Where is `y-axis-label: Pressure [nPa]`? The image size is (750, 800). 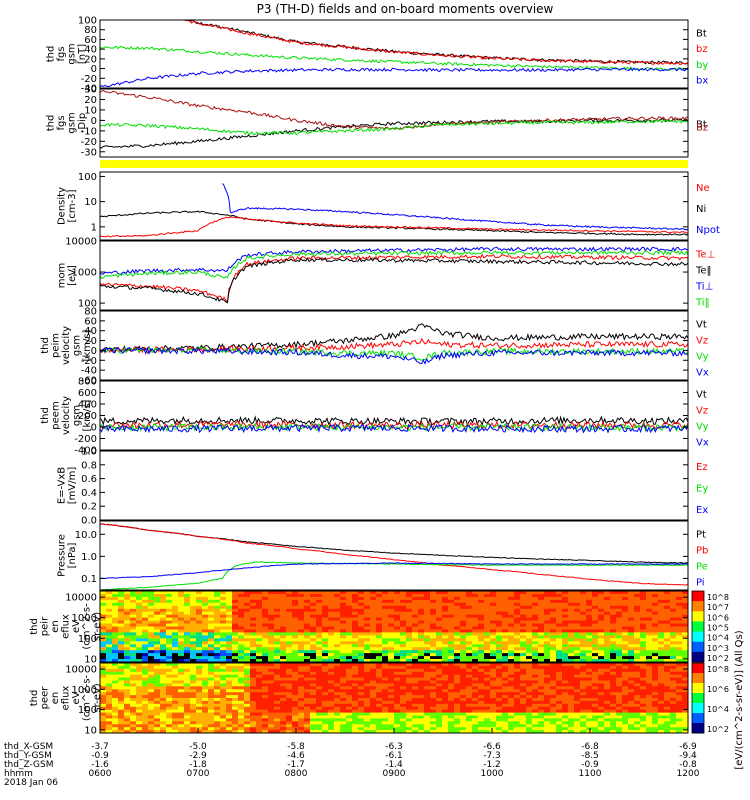 y-axis-label: Pressure [nPa] is located at coordinates (68, 555).